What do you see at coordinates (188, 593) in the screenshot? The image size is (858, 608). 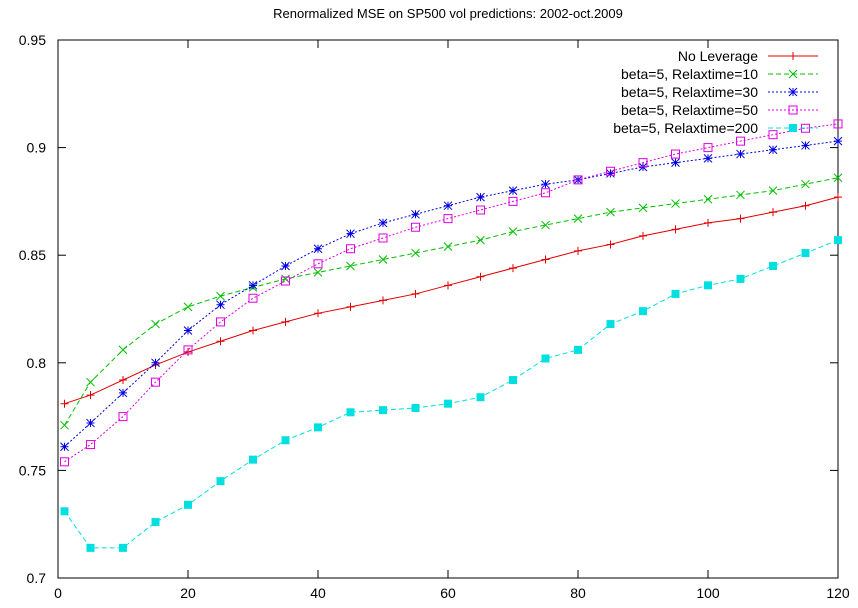 I see `x-tick-label: 20` at bounding box center [188, 593].